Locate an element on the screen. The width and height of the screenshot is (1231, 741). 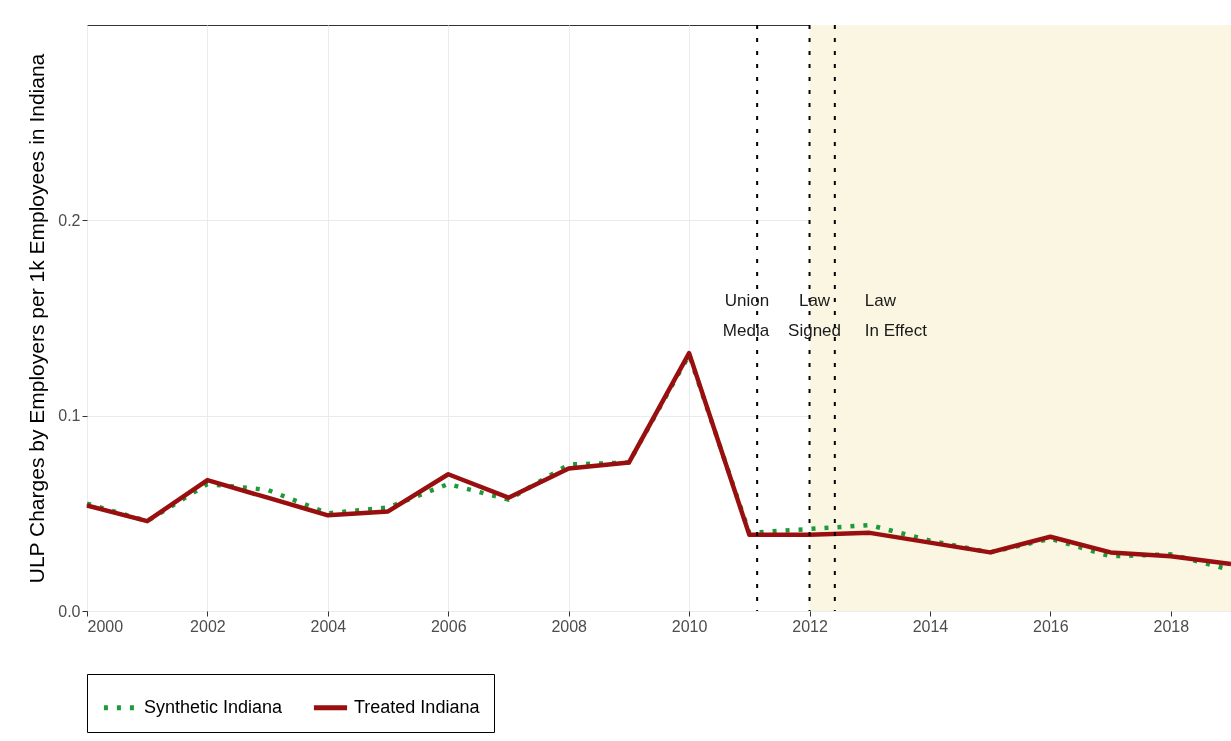
y-tick-label: 0.0 is located at coordinates (69, 611).